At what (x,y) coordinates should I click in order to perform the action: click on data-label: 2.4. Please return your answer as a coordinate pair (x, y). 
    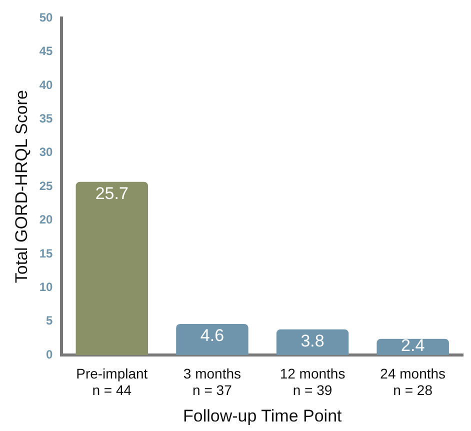
    Looking at the image, I should click on (413, 346).